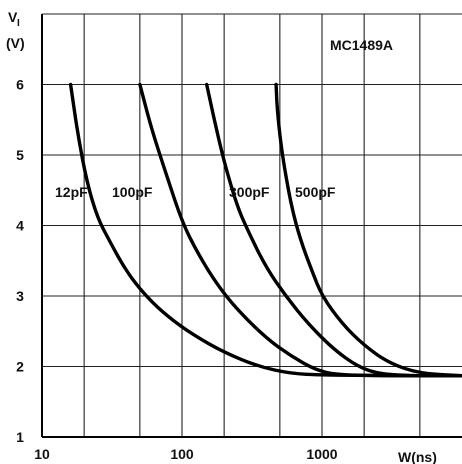 The image size is (462, 464). What do you see at coordinates (13, 17) in the screenshot?
I see `y-axis-label-symbol: V` at bounding box center [13, 17].